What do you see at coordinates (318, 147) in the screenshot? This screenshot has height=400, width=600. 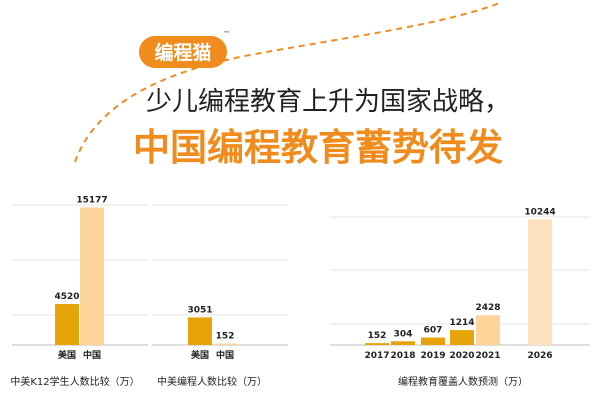 I see `headline-line2: 中国编程教育蓄势待发` at bounding box center [318, 147].